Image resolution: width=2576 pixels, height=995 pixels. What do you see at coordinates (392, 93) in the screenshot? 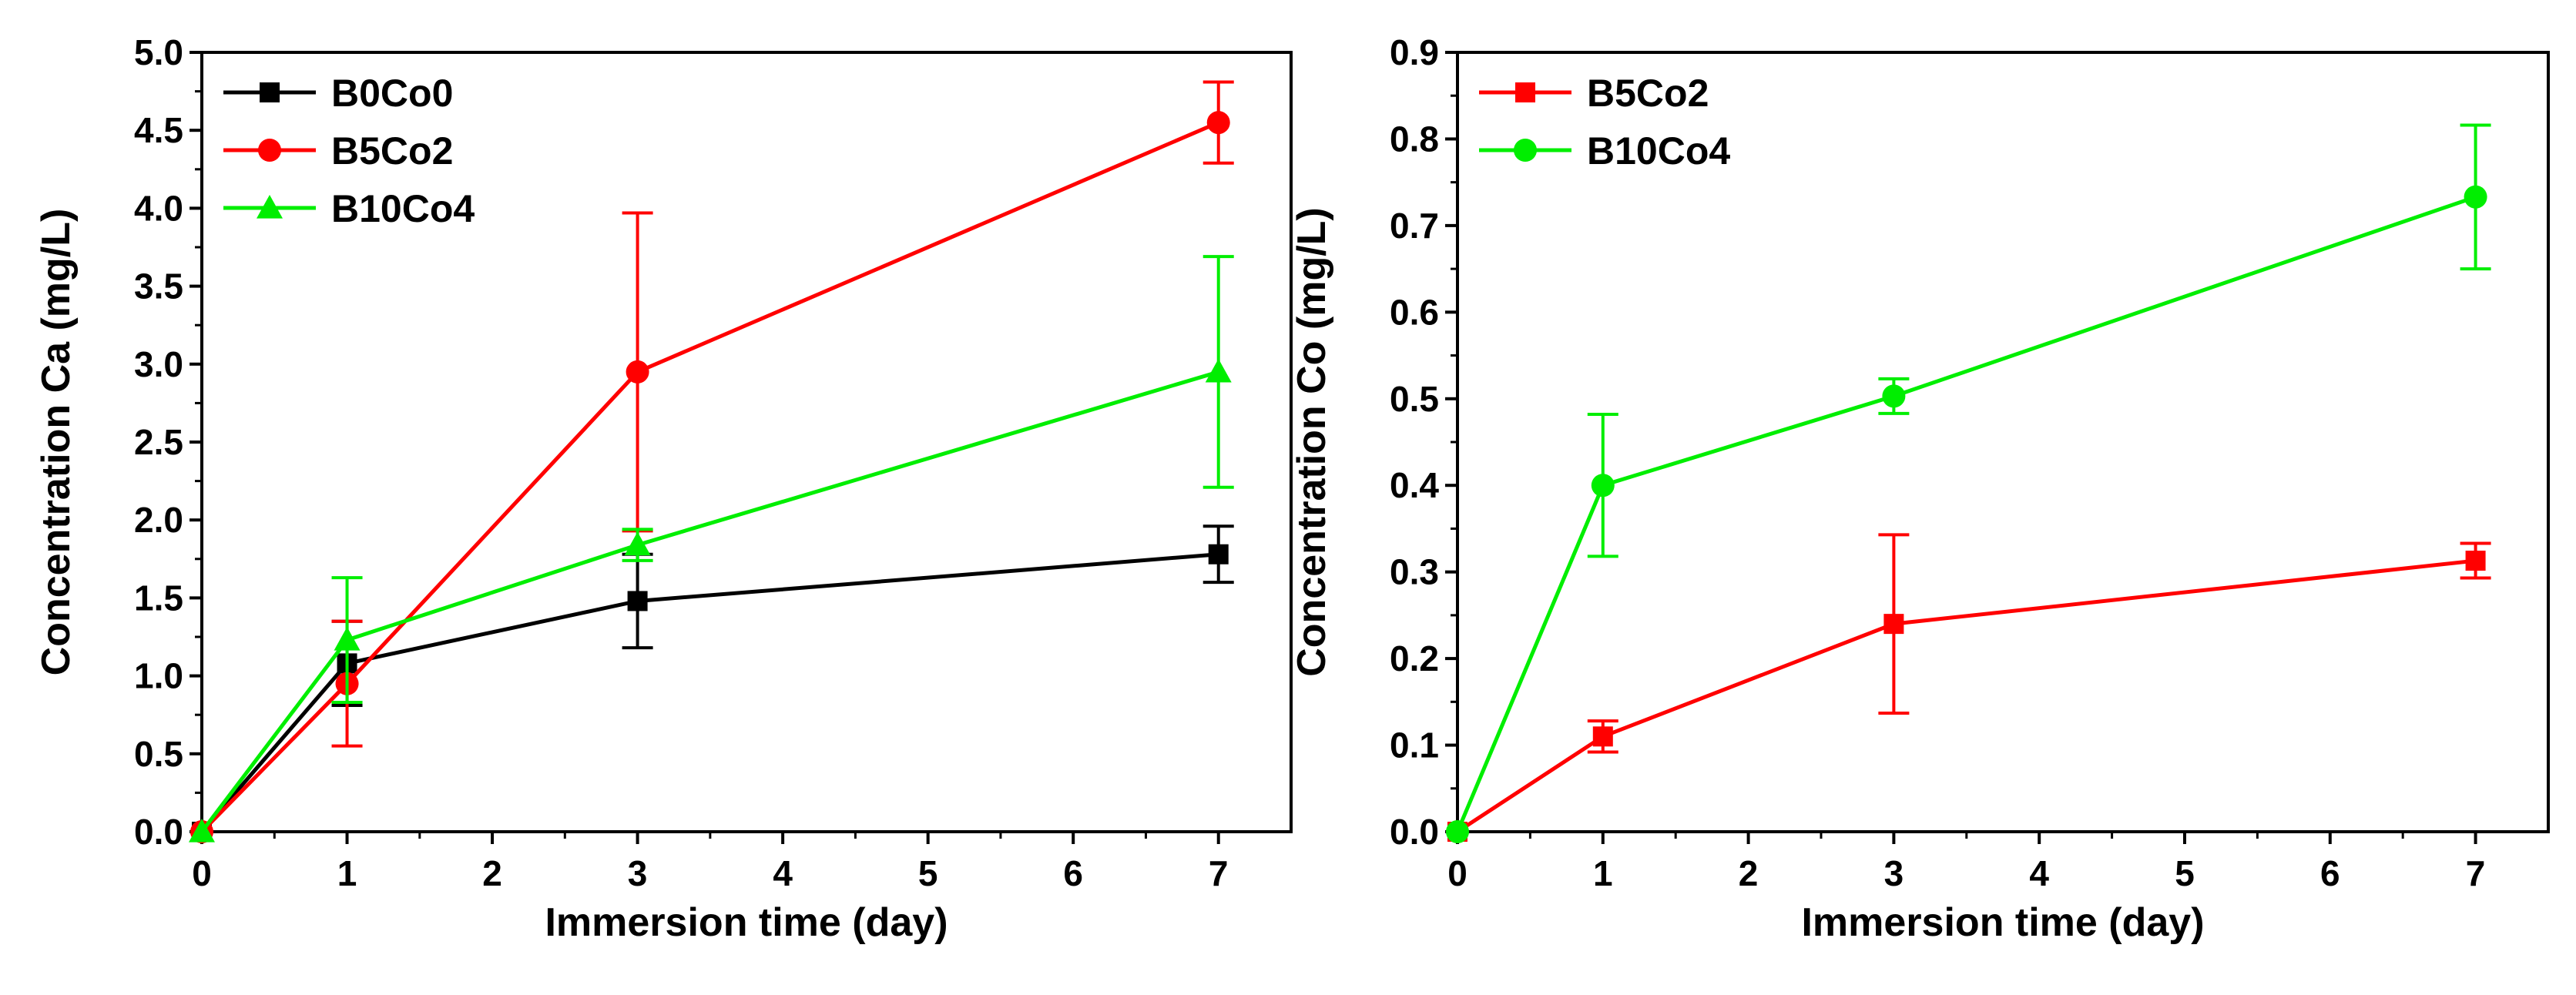
I see `legend-label: B0Co0` at bounding box center [392, 93].